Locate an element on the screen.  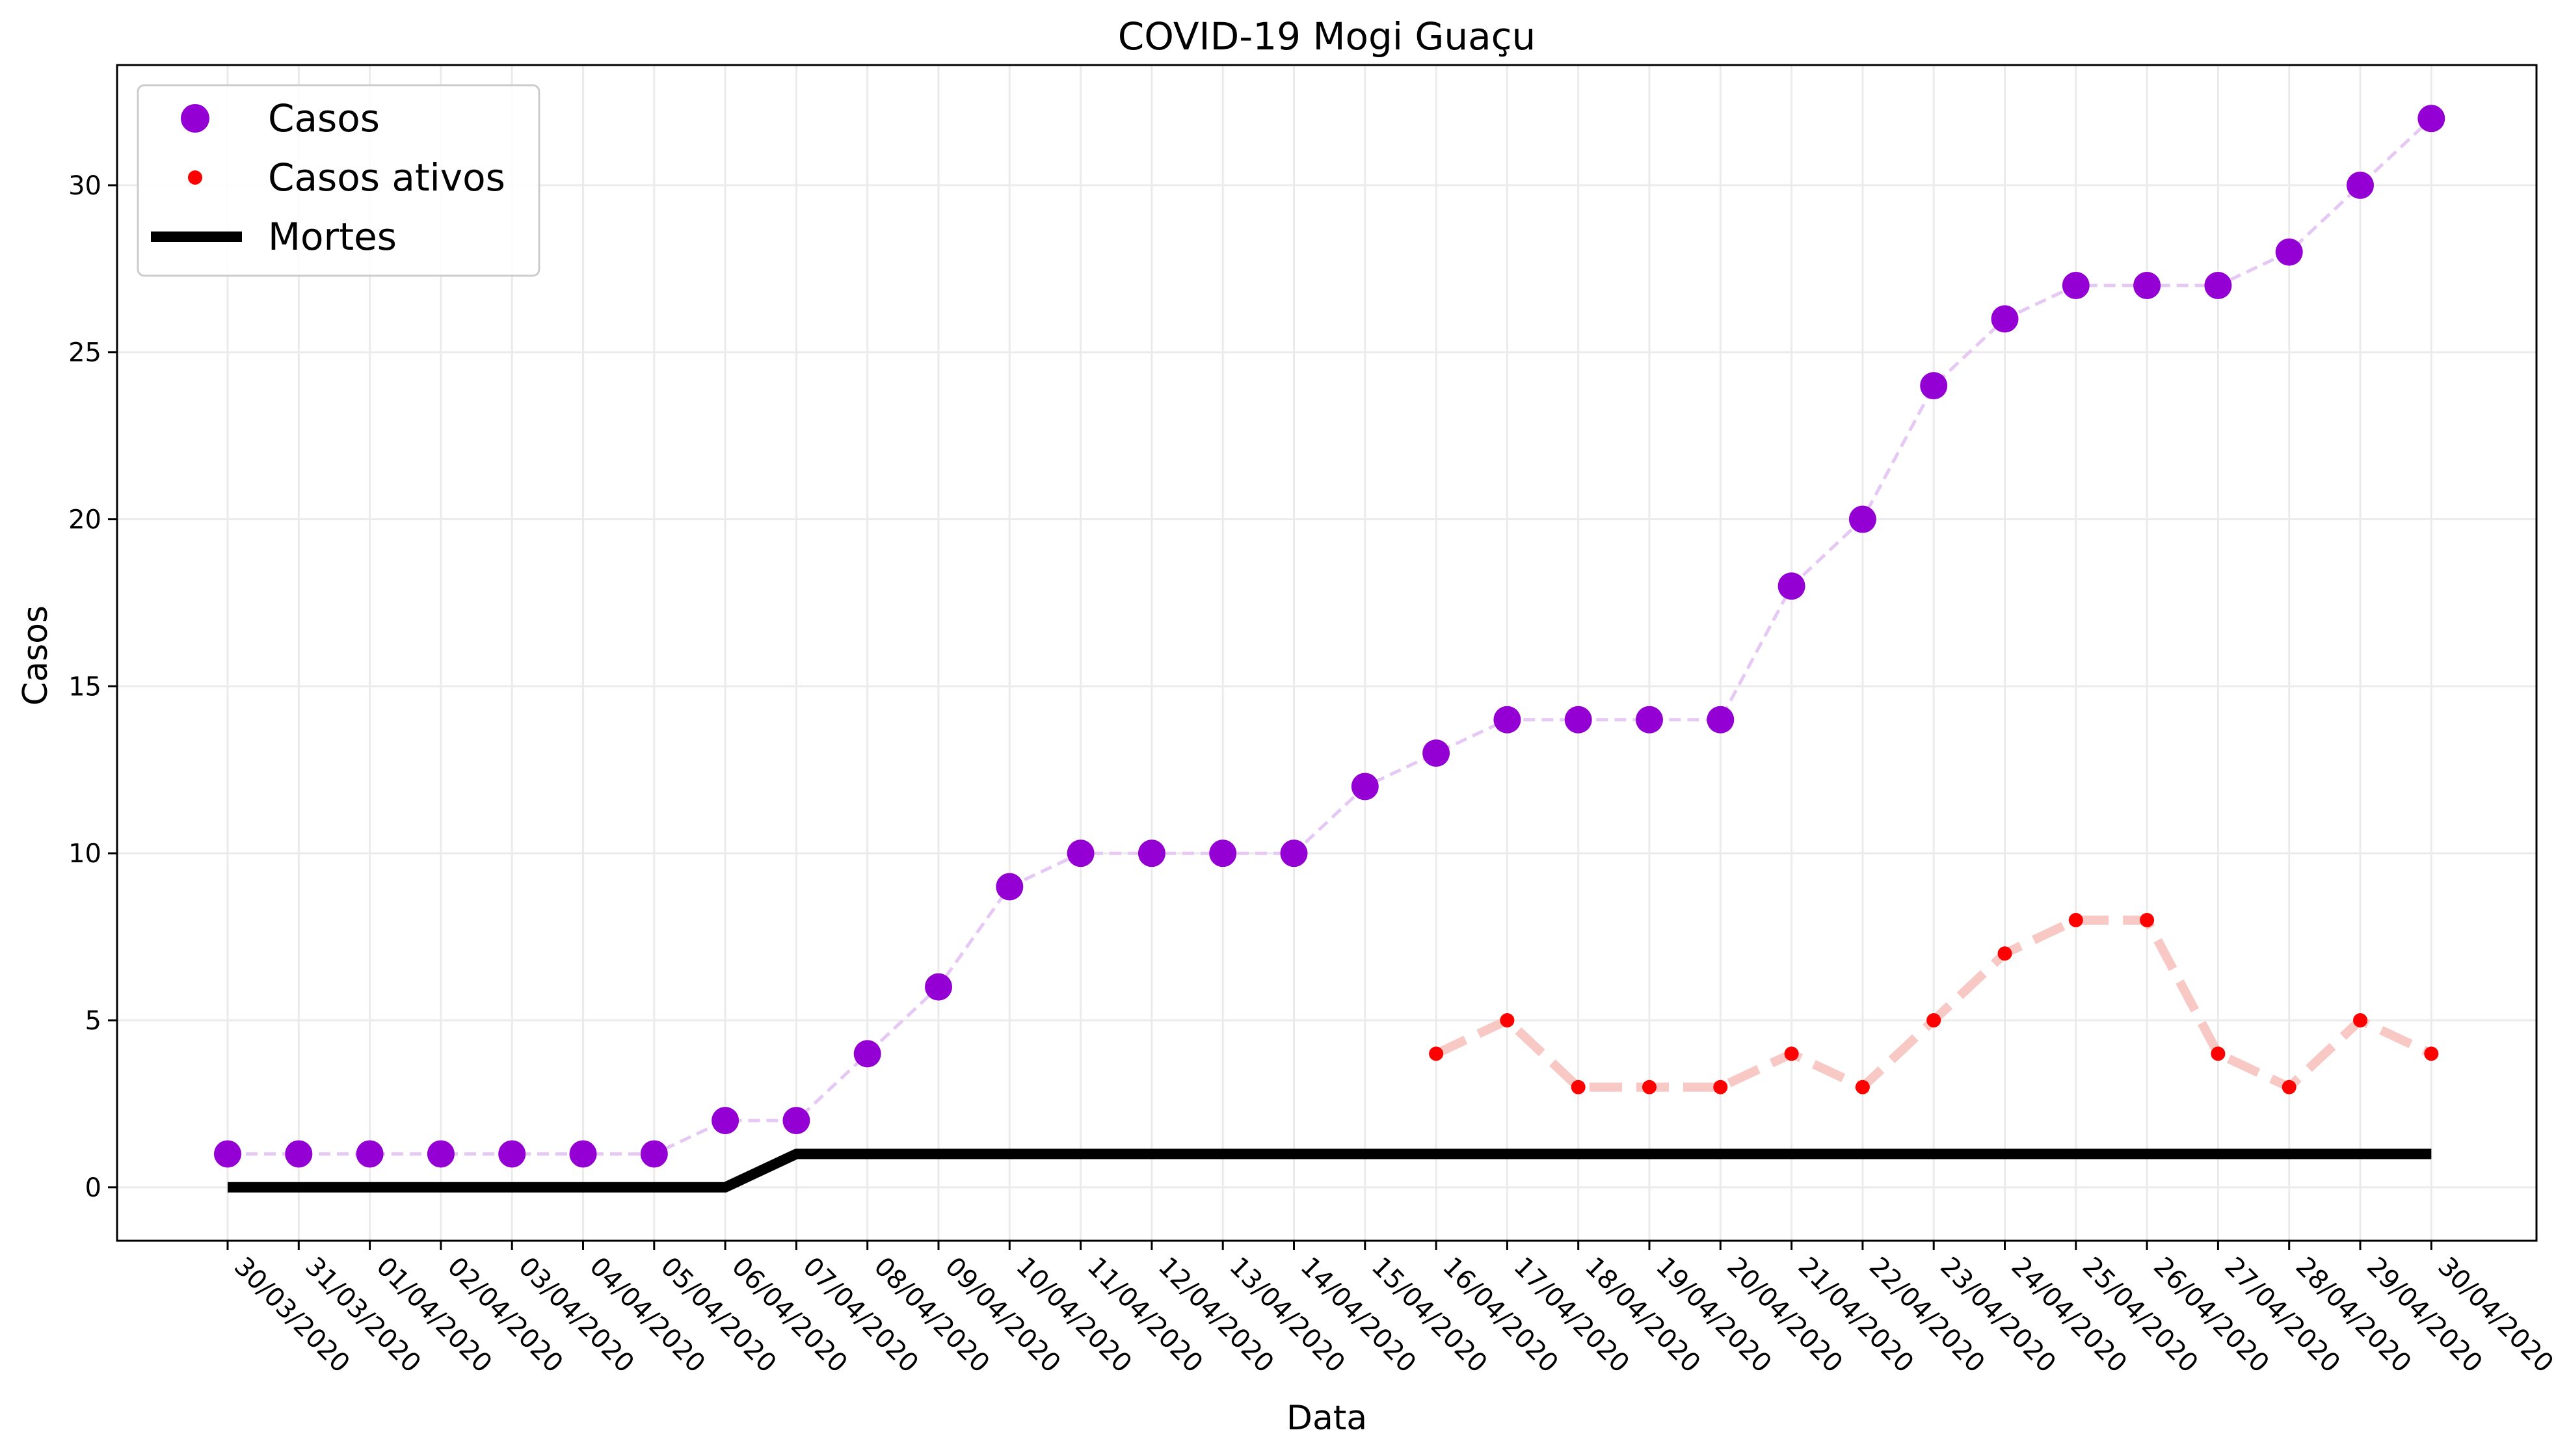
legend-label-mortes: Mortes is located at coordinates (333, 237).